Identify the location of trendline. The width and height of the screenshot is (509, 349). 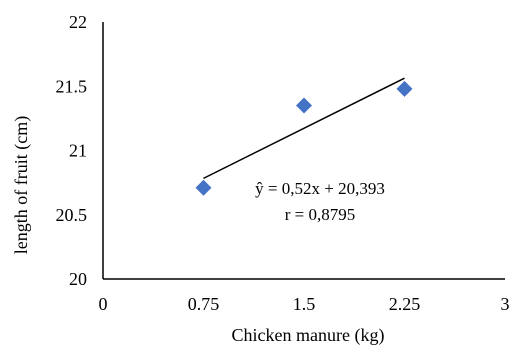
(304, 128).